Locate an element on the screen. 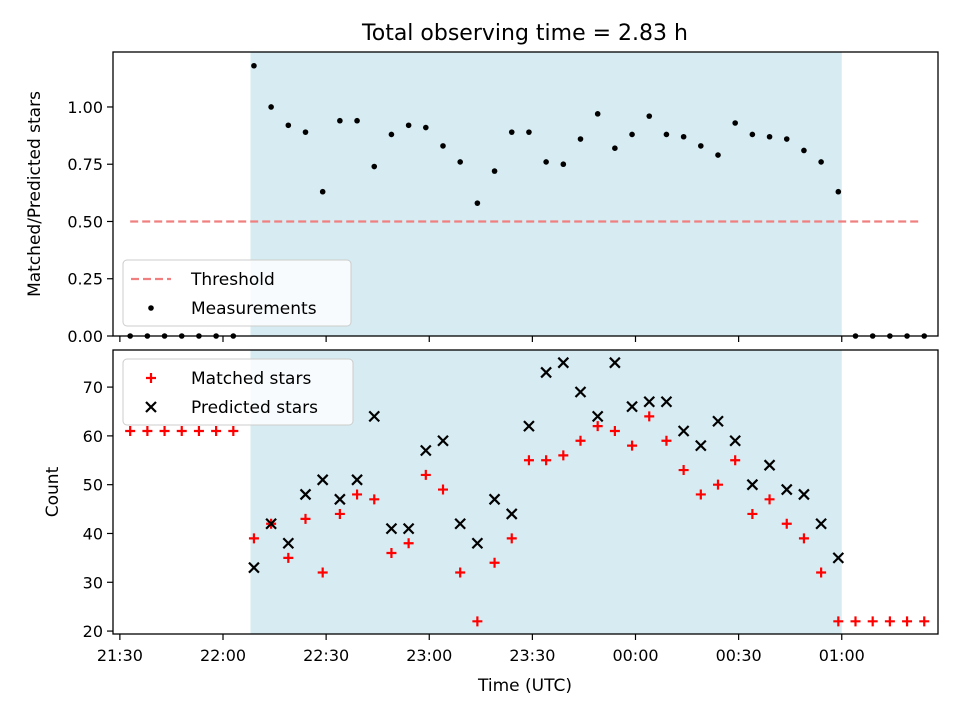 Image resolution: width=960 pixels, height=720 pixels. y-tick-label: 0.75 is located at coordinates (85, 164).